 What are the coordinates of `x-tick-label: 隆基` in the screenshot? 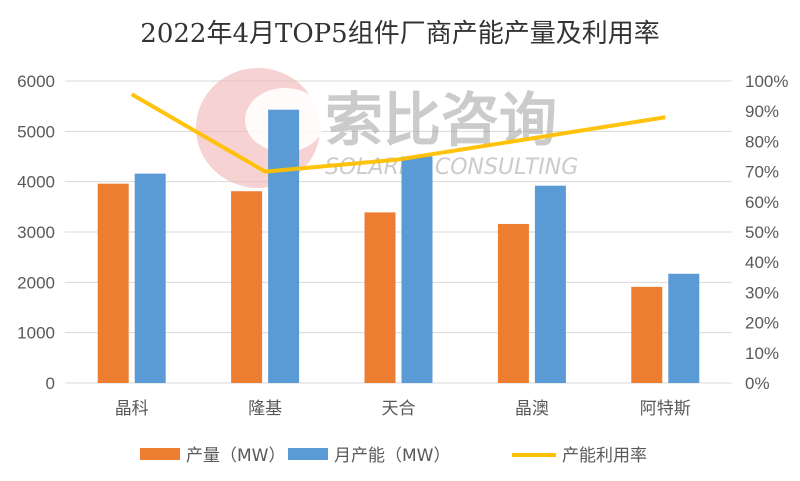 It's located at (265, 409).